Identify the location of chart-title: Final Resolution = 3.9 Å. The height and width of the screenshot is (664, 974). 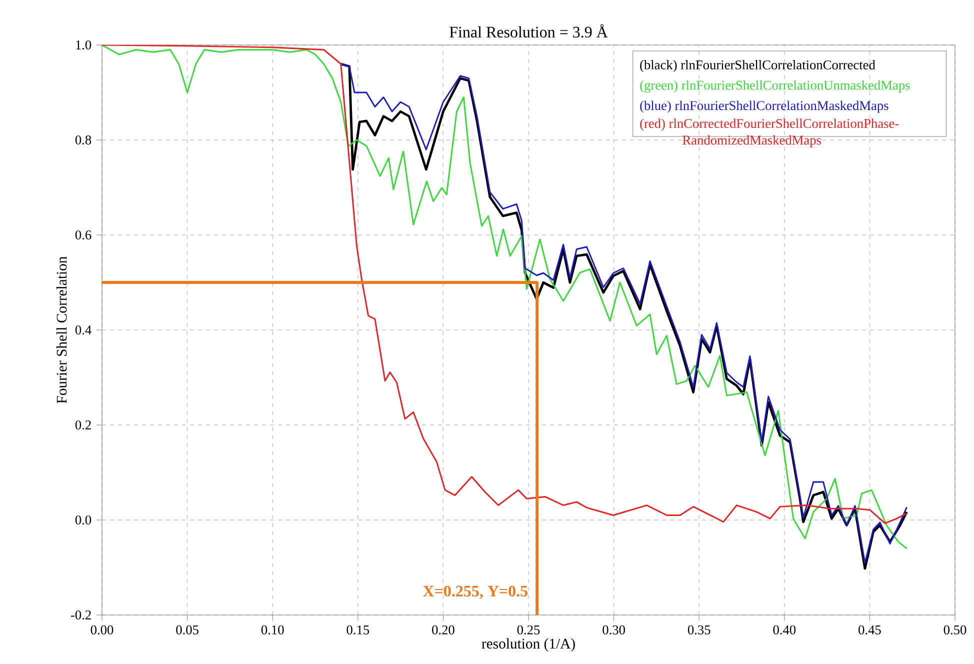
(529, 31).